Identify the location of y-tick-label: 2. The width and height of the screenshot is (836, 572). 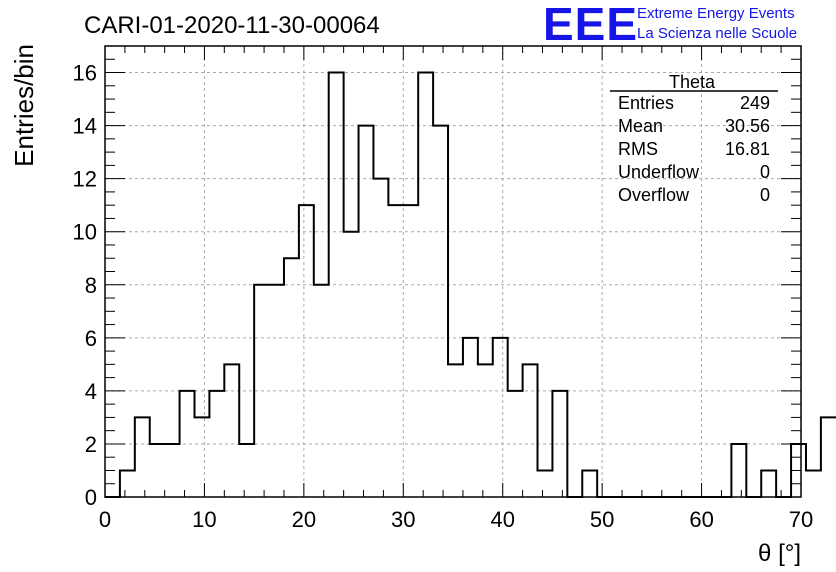
(91, 444).